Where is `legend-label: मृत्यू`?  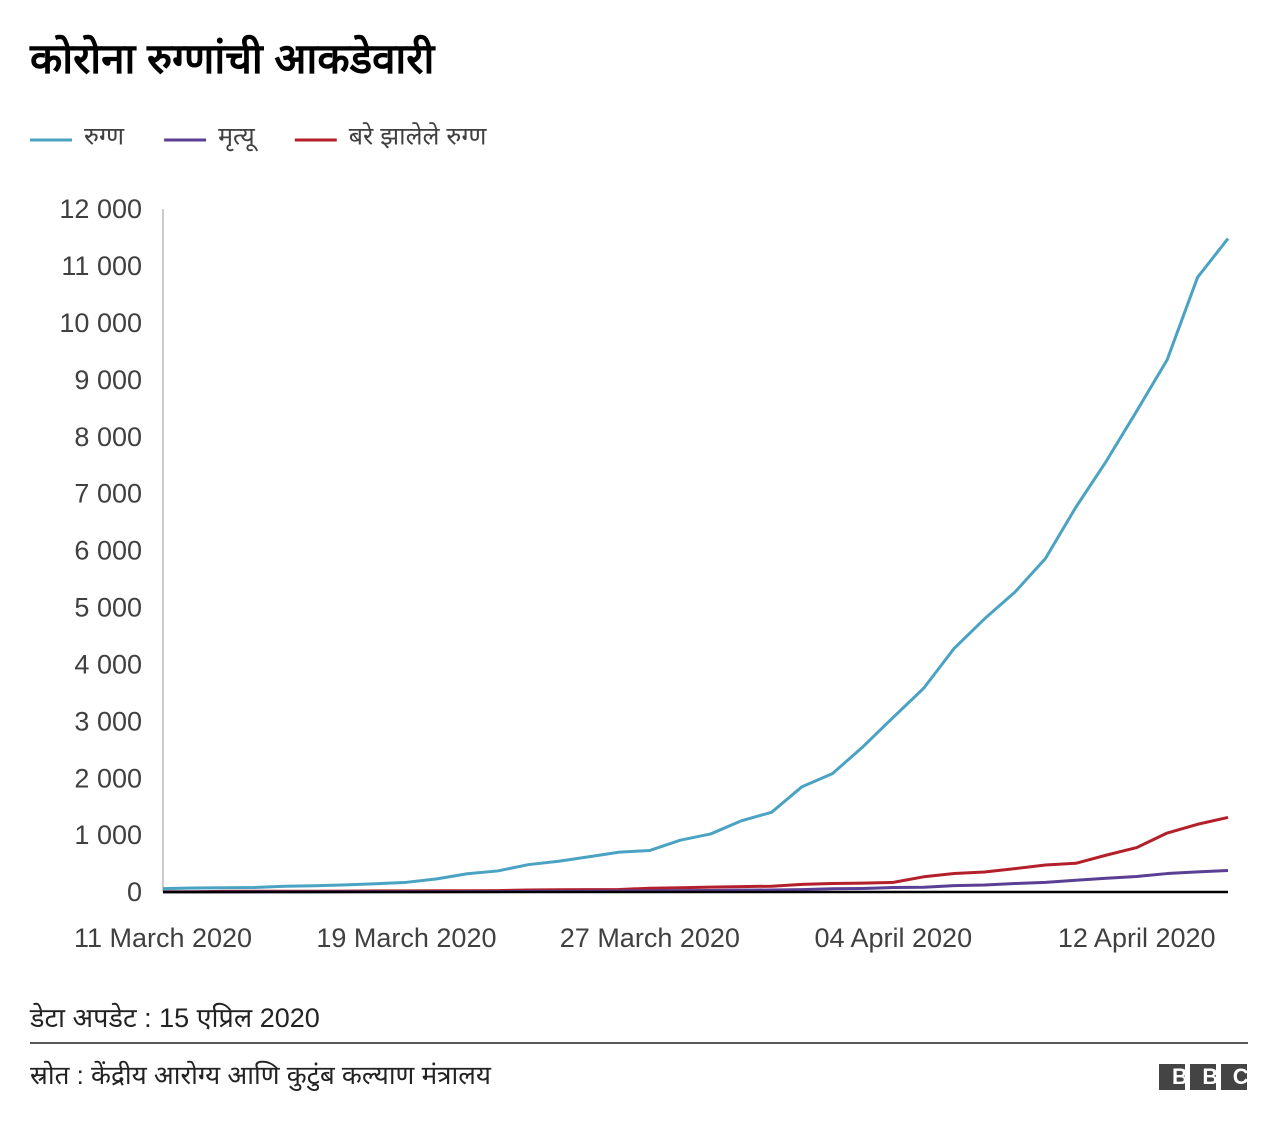 legend-label: मृत्यू is located at coordinates (238, 137).